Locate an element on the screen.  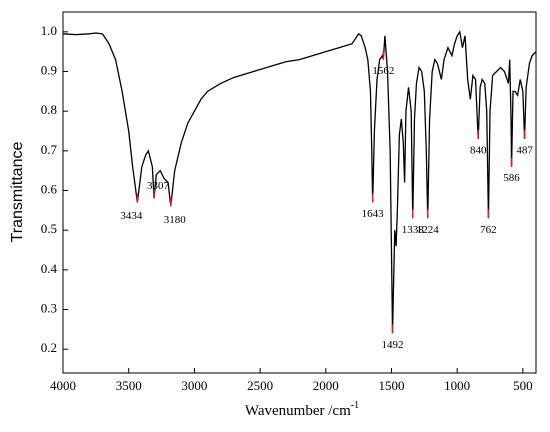
y-tick-label: 0.2 is located at coordinates (49, 347).